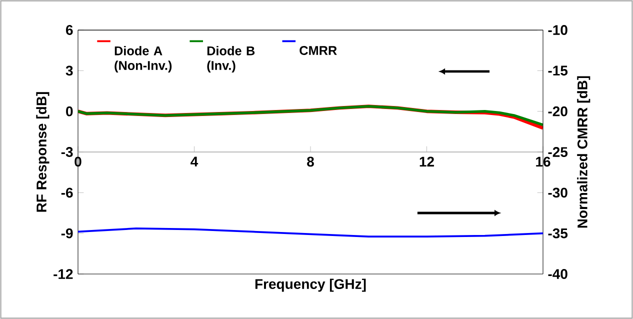 This screenshot has width=633, height=319. I want to click on y-tick-label: -12, so click(63, 274).